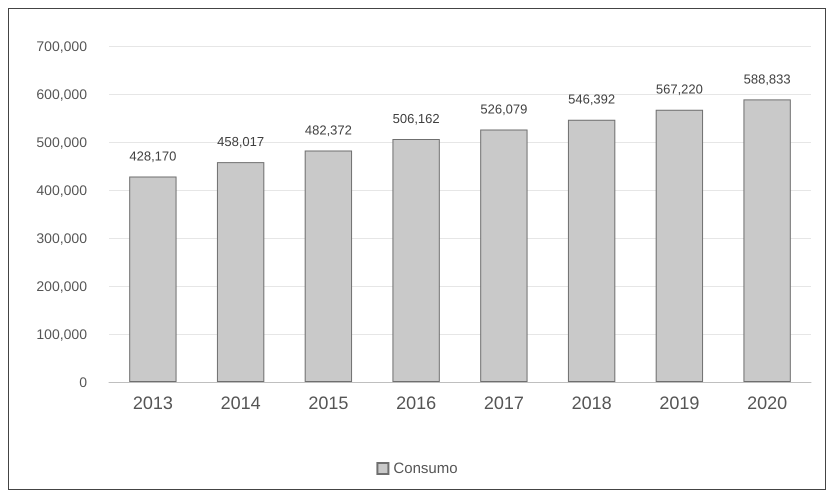  I want to click on data-label: 588,833, so click(767, 78).